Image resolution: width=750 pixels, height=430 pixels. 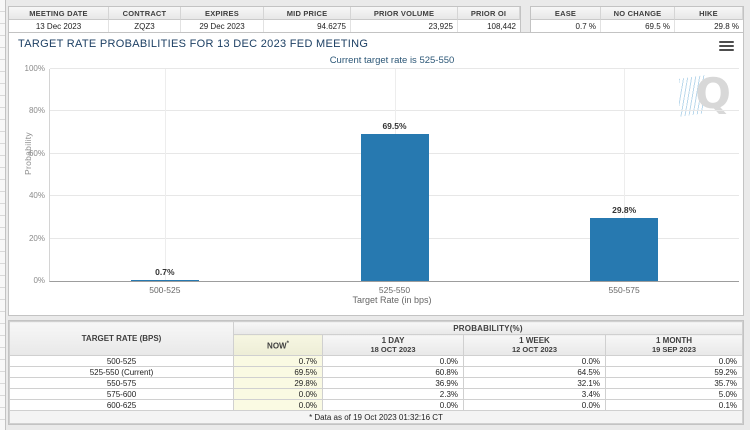 I want to click on summary-header-2: HIKE, so click(x=709, y=13).